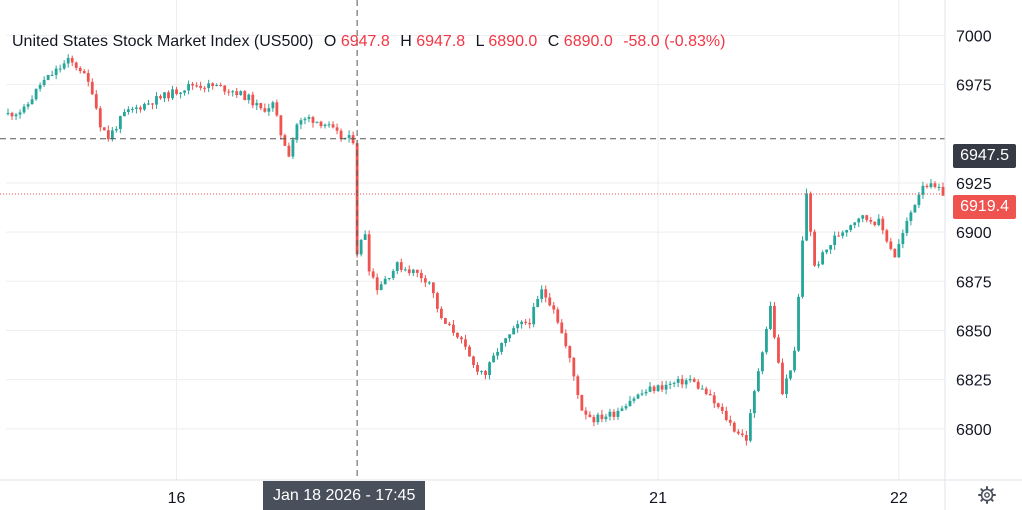  I want to click on y-tick-label: 7000, so click(974, 36).